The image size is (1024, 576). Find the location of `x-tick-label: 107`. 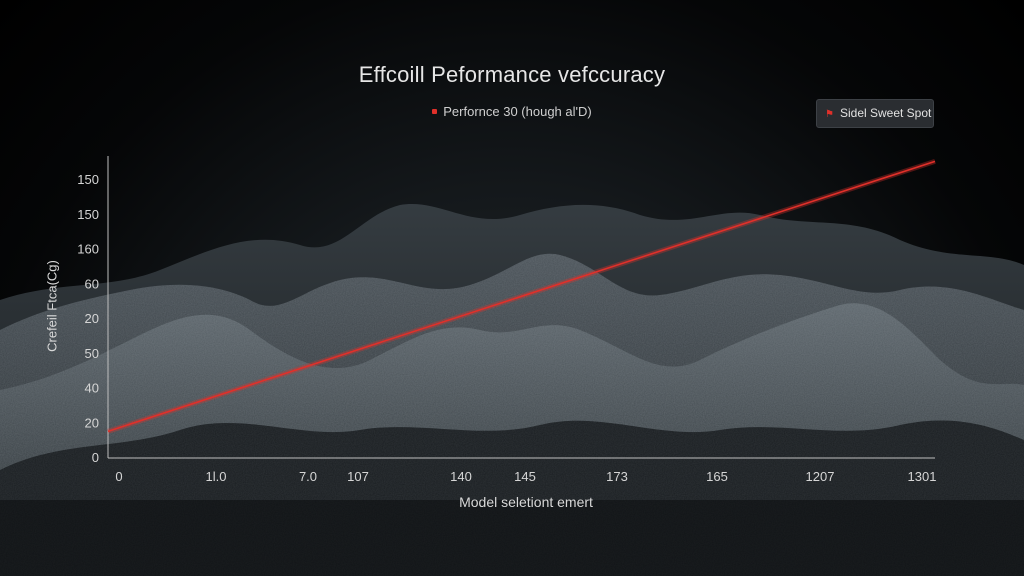

x-tick-label: 107 is located at coordinates (358, 476).